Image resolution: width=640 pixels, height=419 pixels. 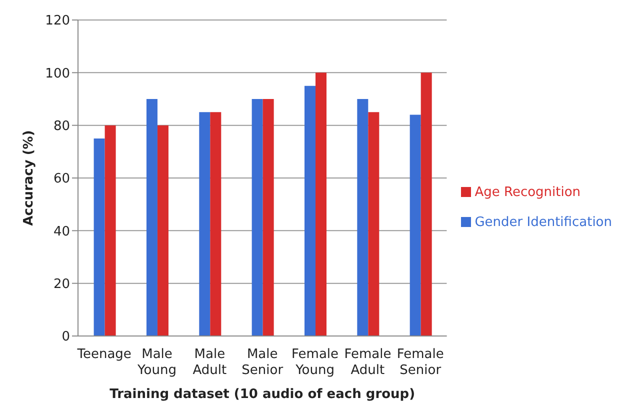 I want to click on x-tick-label: Male Adult, so click(x=209, y=362).